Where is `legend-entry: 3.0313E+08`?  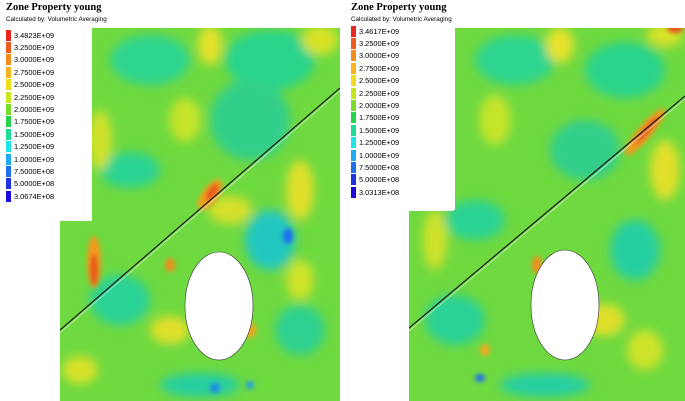 legend-entry: 3.0313E+08 is located at coordinates (375, 192).